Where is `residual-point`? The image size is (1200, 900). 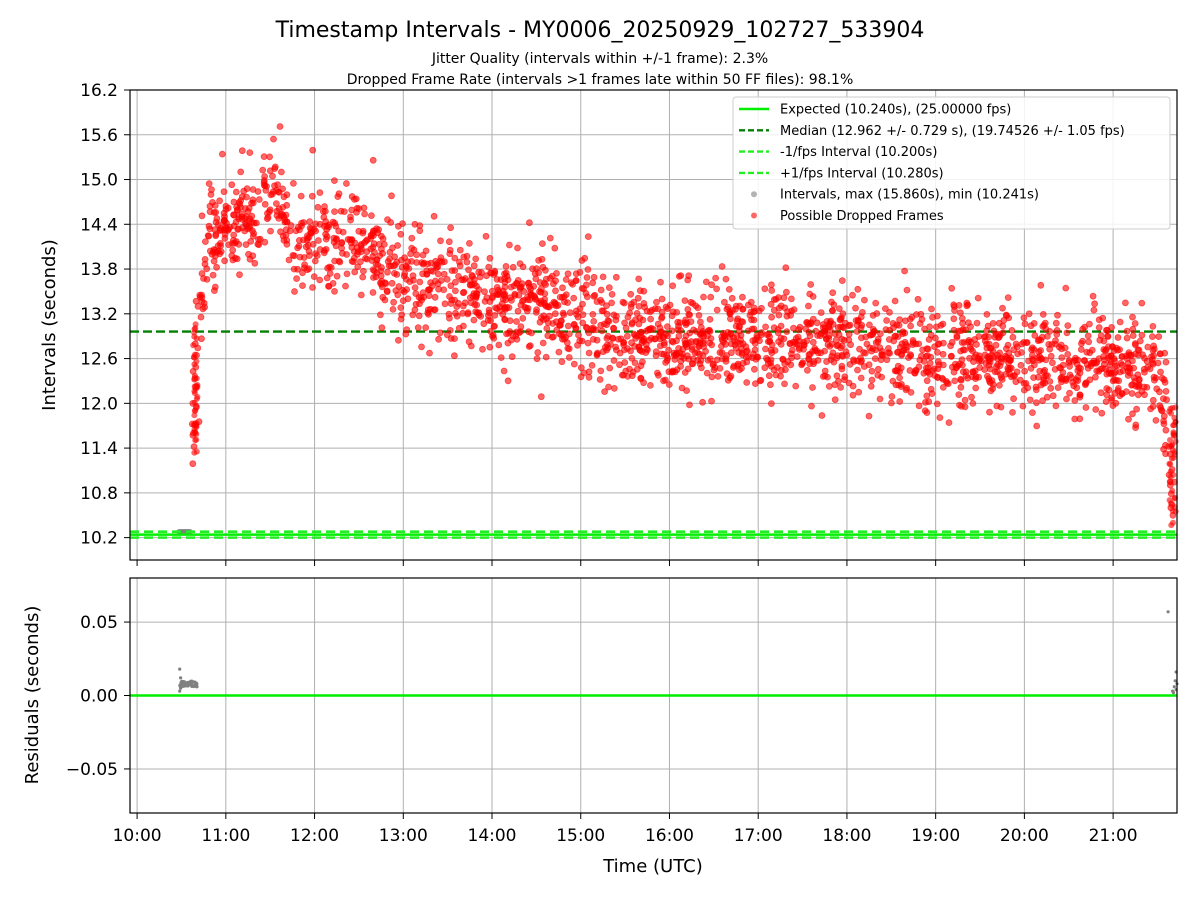
residual-point is located at coordinates (1175, 681).